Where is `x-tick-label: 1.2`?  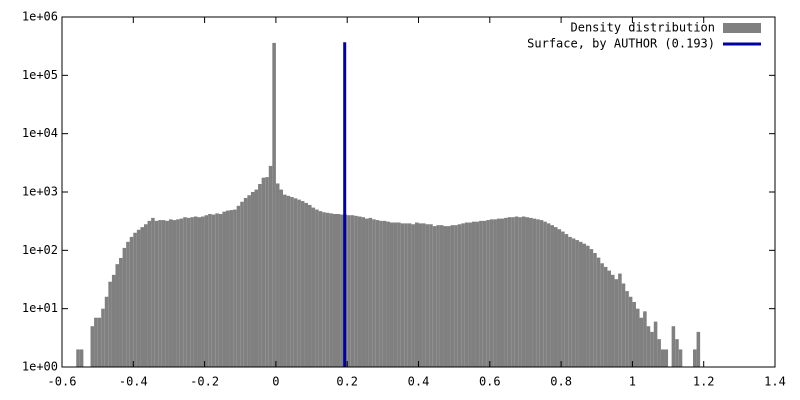
x-tick-label: 1.2 is located at coordinates (704, 382).